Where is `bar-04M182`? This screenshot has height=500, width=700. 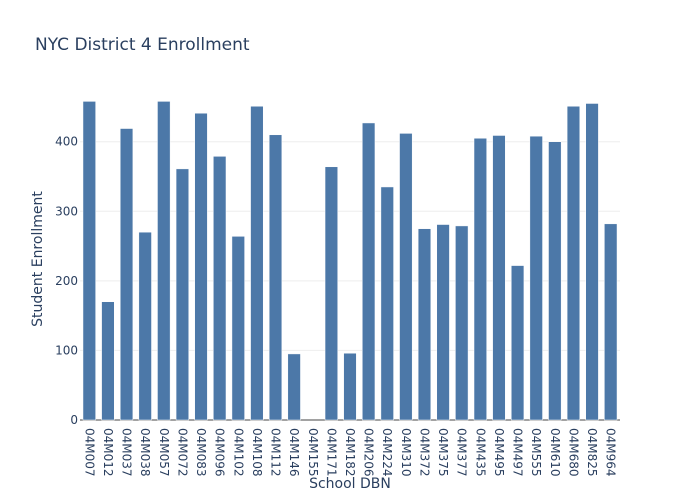 bar-04M182 is located at coordinates (350, 386).